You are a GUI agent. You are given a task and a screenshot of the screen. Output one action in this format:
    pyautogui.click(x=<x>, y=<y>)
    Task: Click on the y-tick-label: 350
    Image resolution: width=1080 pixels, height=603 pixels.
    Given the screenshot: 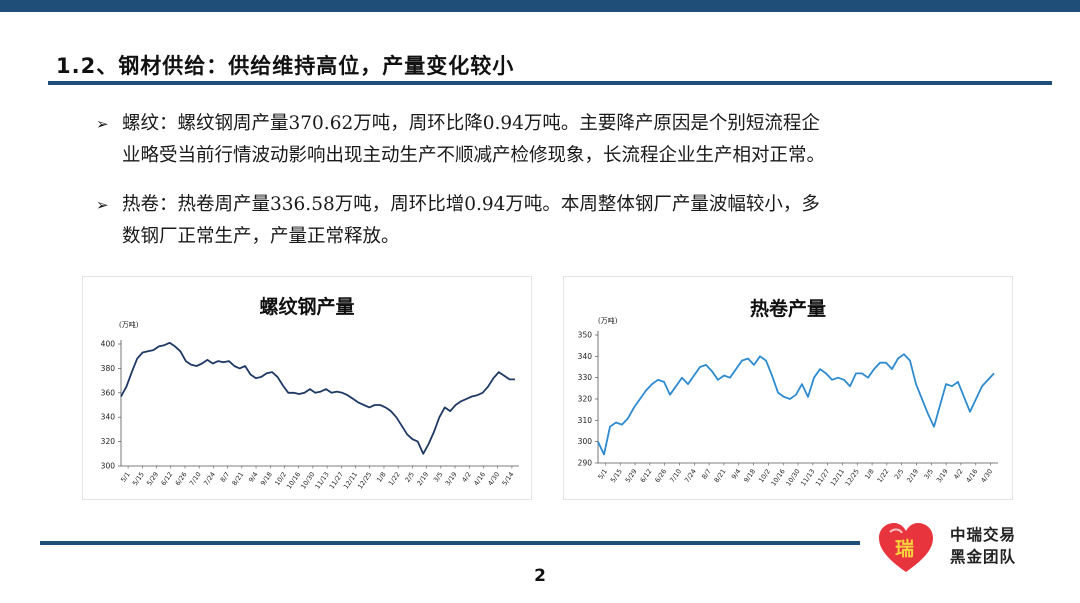 What is the action you would take?
    pyautogui.click(x=585, y=335)
    